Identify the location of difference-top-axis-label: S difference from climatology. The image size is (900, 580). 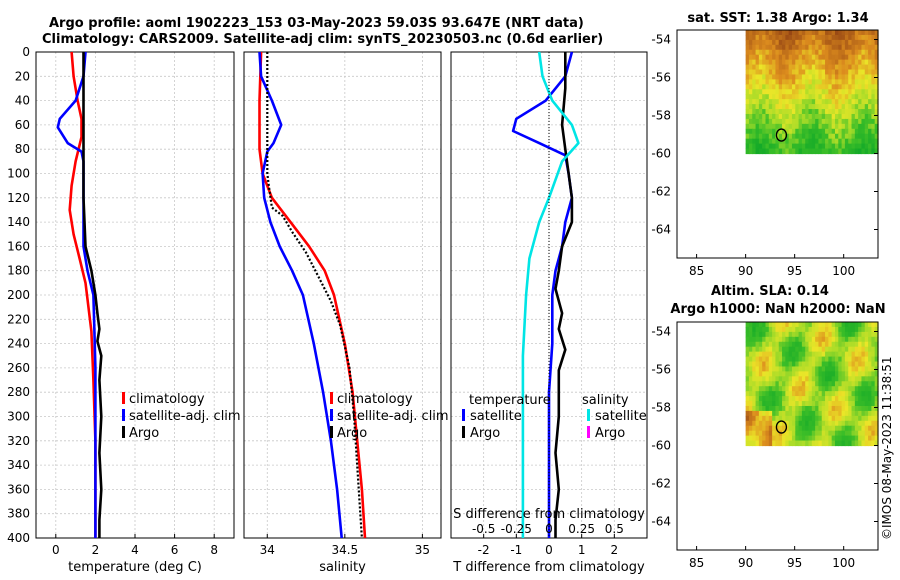
(549, 514).